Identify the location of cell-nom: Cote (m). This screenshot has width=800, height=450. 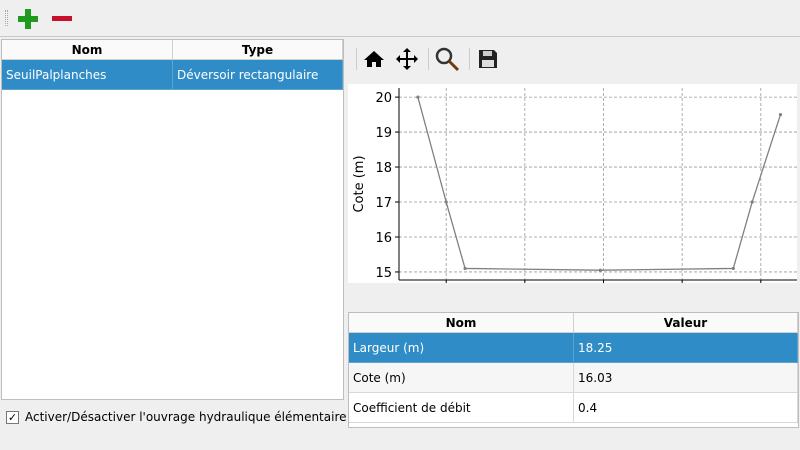
(461, 378).